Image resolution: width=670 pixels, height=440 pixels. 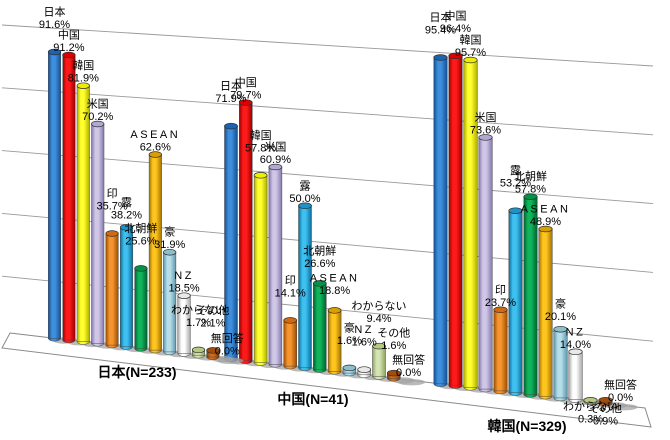 What do you see at coordinates (335, 278) in the screenshot?
I see `bar-label-name: ASEAN` at bounding box center [335, 278].